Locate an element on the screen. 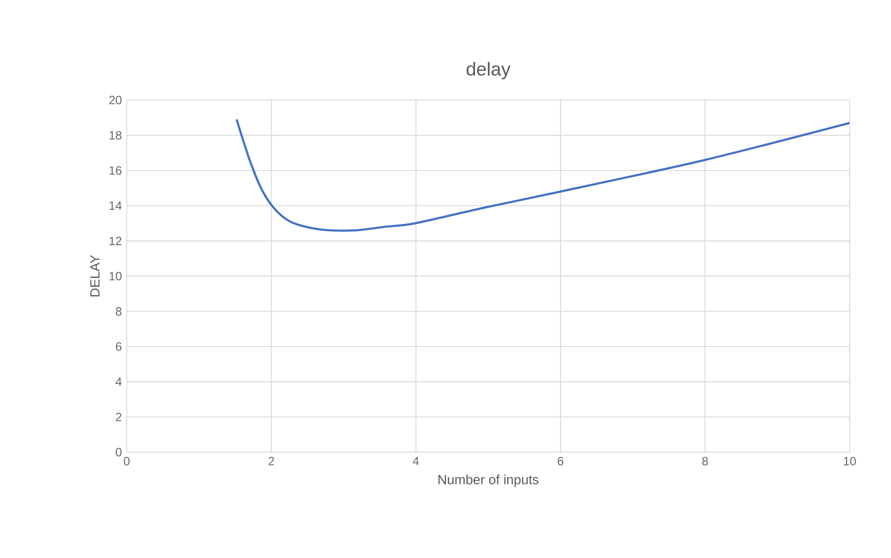 Image resolution: width=891 pixels, height=558 pixels. y-tick-label: 14 is located at coordinates (116, 206).